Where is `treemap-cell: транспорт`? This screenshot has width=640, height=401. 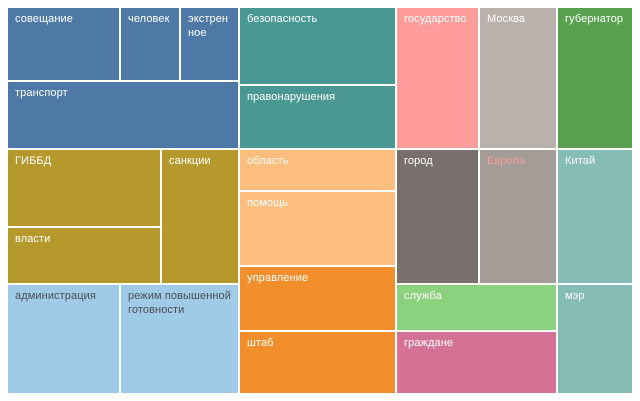
treemap-cell: транспорт is located at coordinates (123, 115).